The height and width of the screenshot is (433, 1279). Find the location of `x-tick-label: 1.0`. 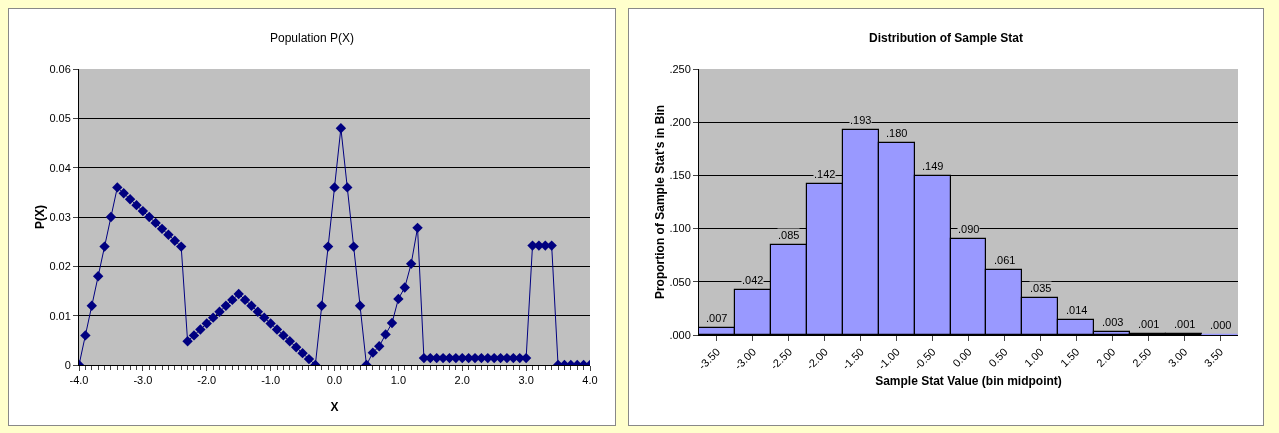

x-tick-label: 1.0 is located at coordinates (398, 380).